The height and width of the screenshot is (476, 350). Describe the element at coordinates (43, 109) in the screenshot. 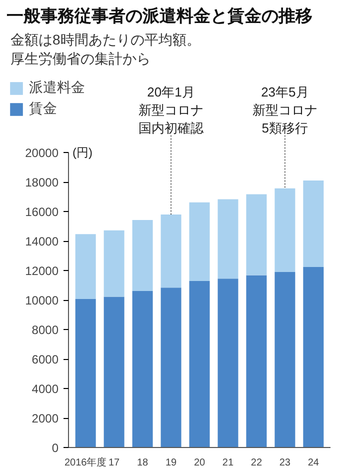

I see `legend-label: 賃金` at that location.